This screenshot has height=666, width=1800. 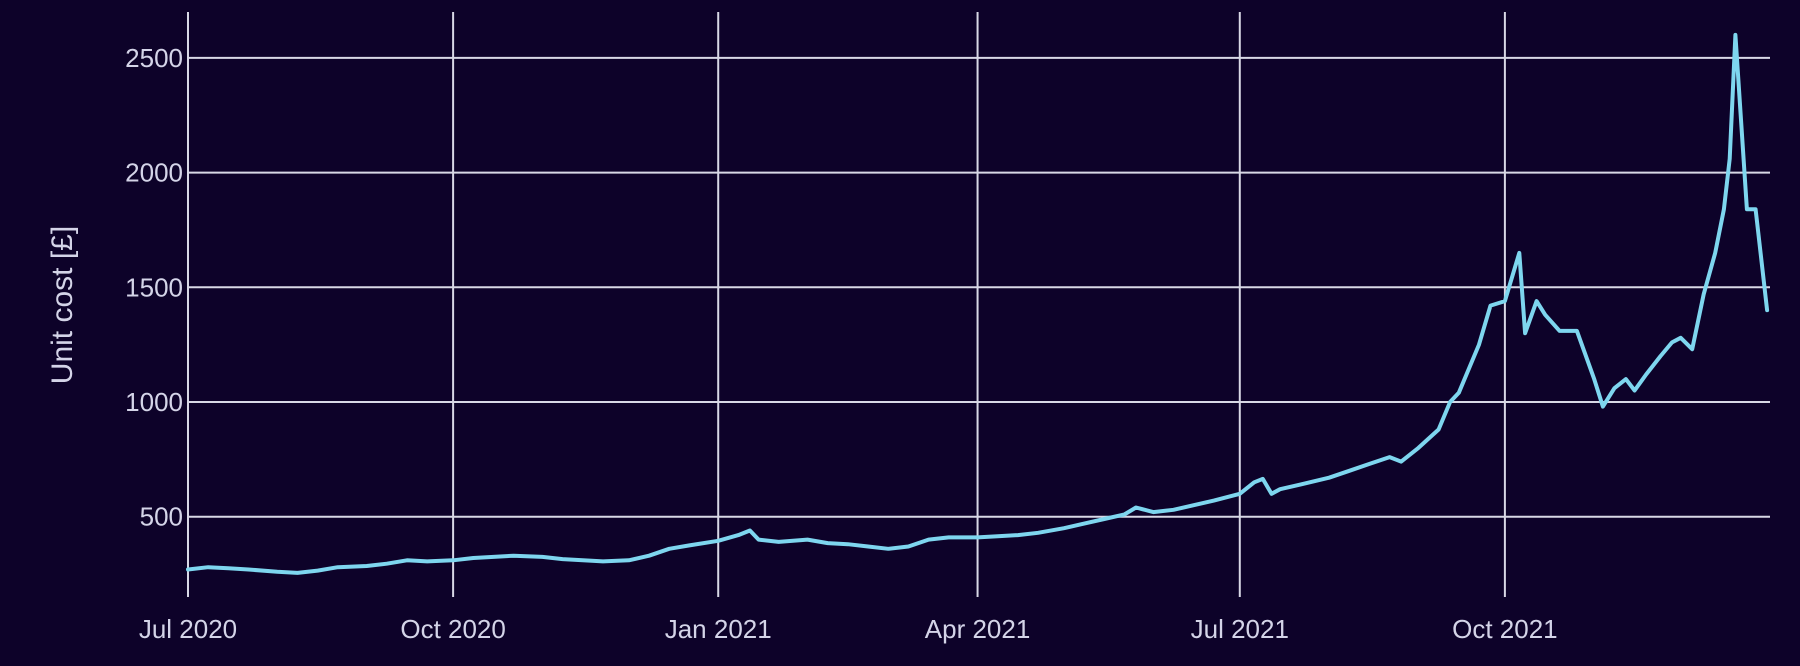 What do you see at coordinates (453, 629) in the screenshot?
I see `x-tick-label: Oct 2020` at bounding box center [453, 629].